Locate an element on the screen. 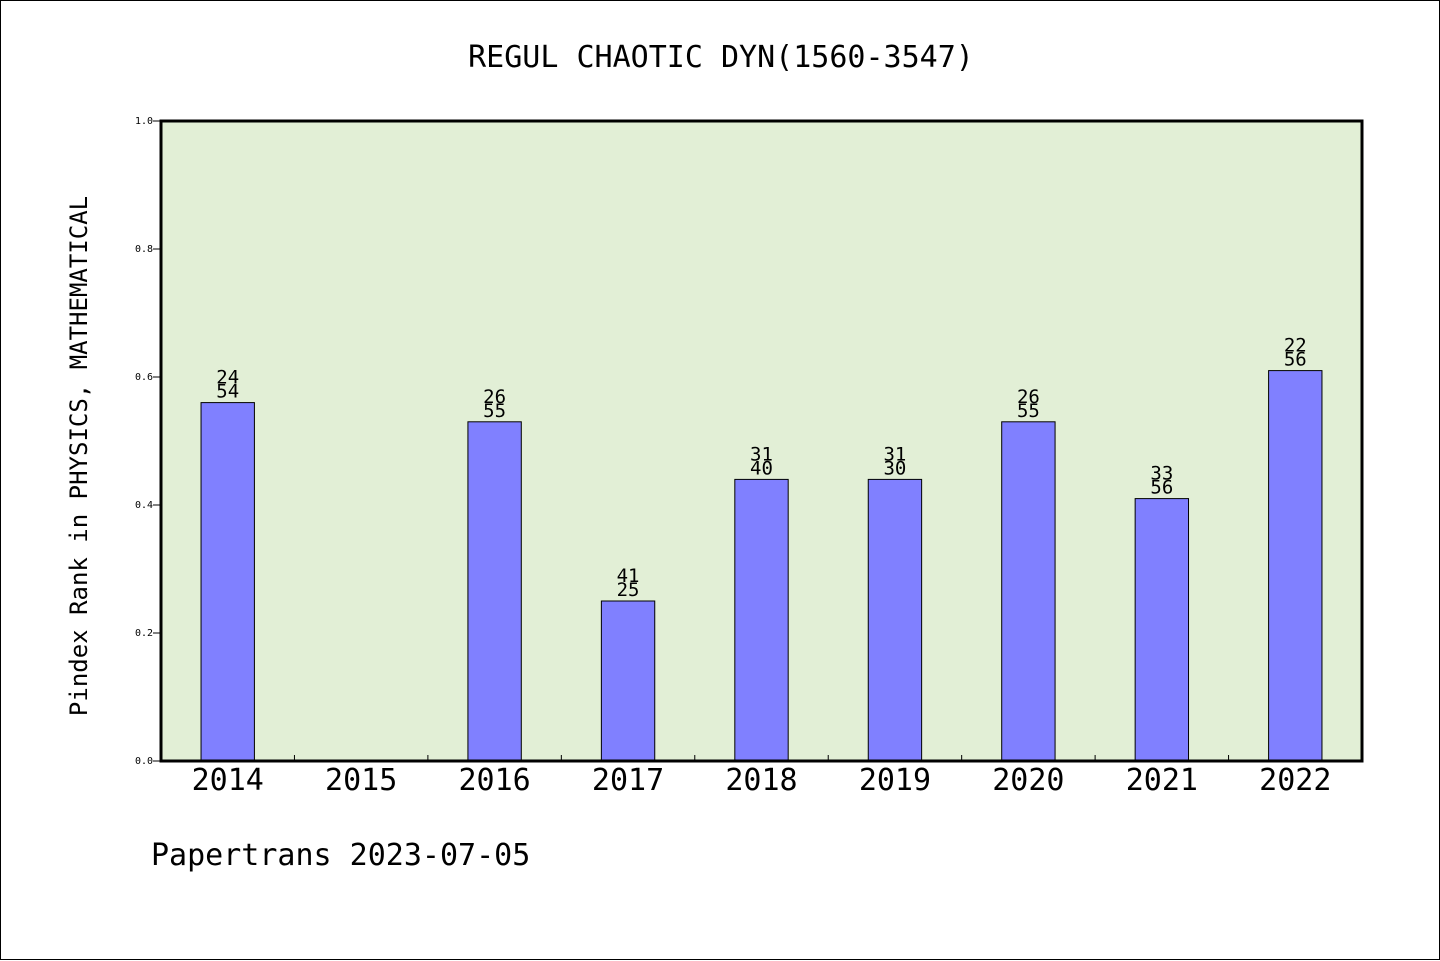  y-tick-label: 0.0 is located at coordinates (144, 761).